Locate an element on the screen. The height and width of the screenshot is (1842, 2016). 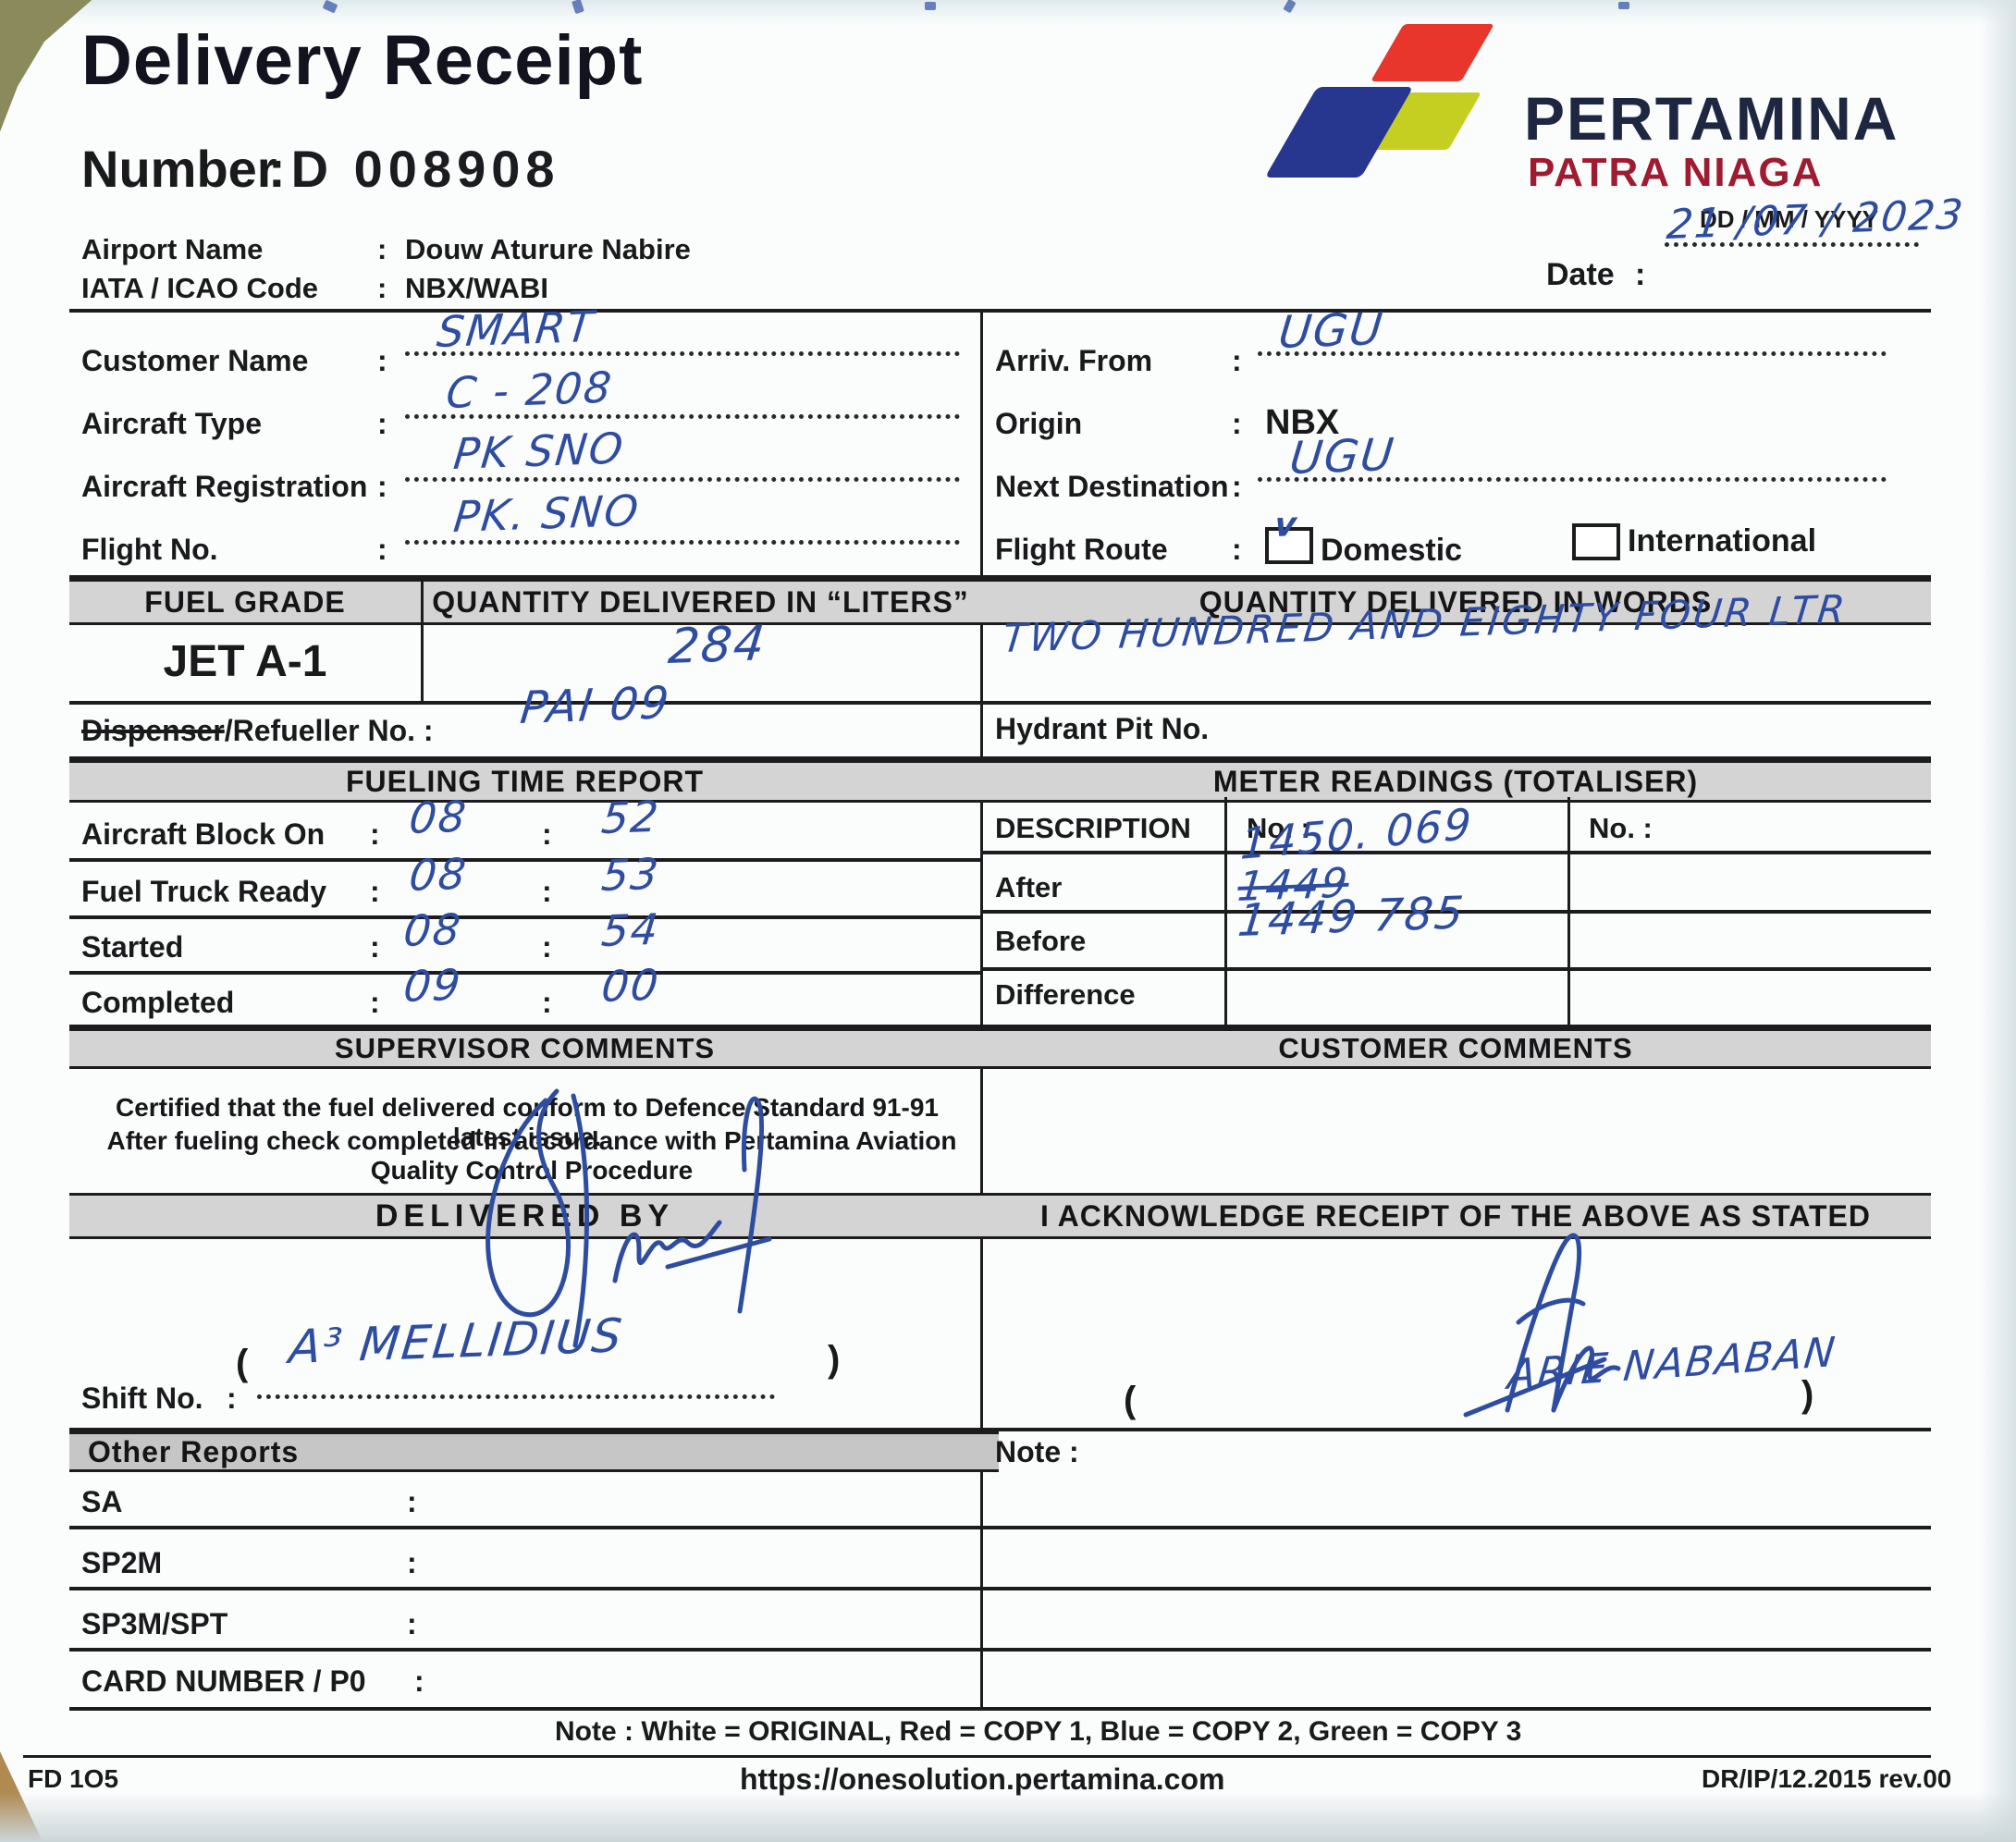
dispenser-value-handwritten: PAI 09 is located at coordinates (595, 705).